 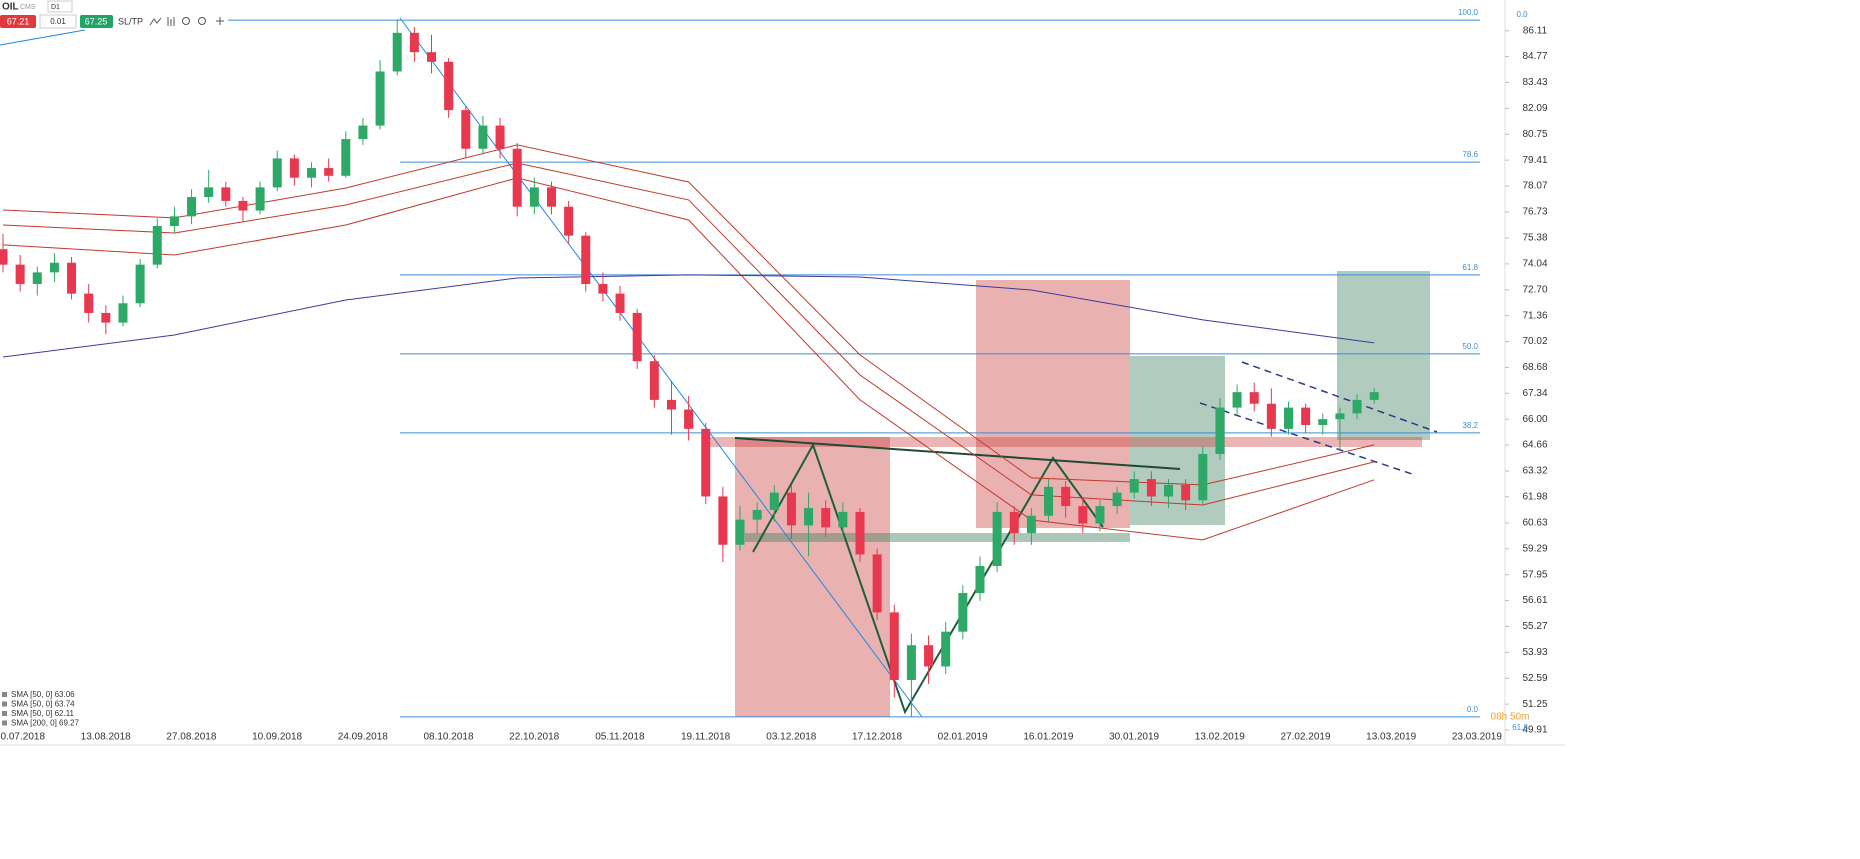 I want to click on symbol: OIL, so click(x=10, y=7).